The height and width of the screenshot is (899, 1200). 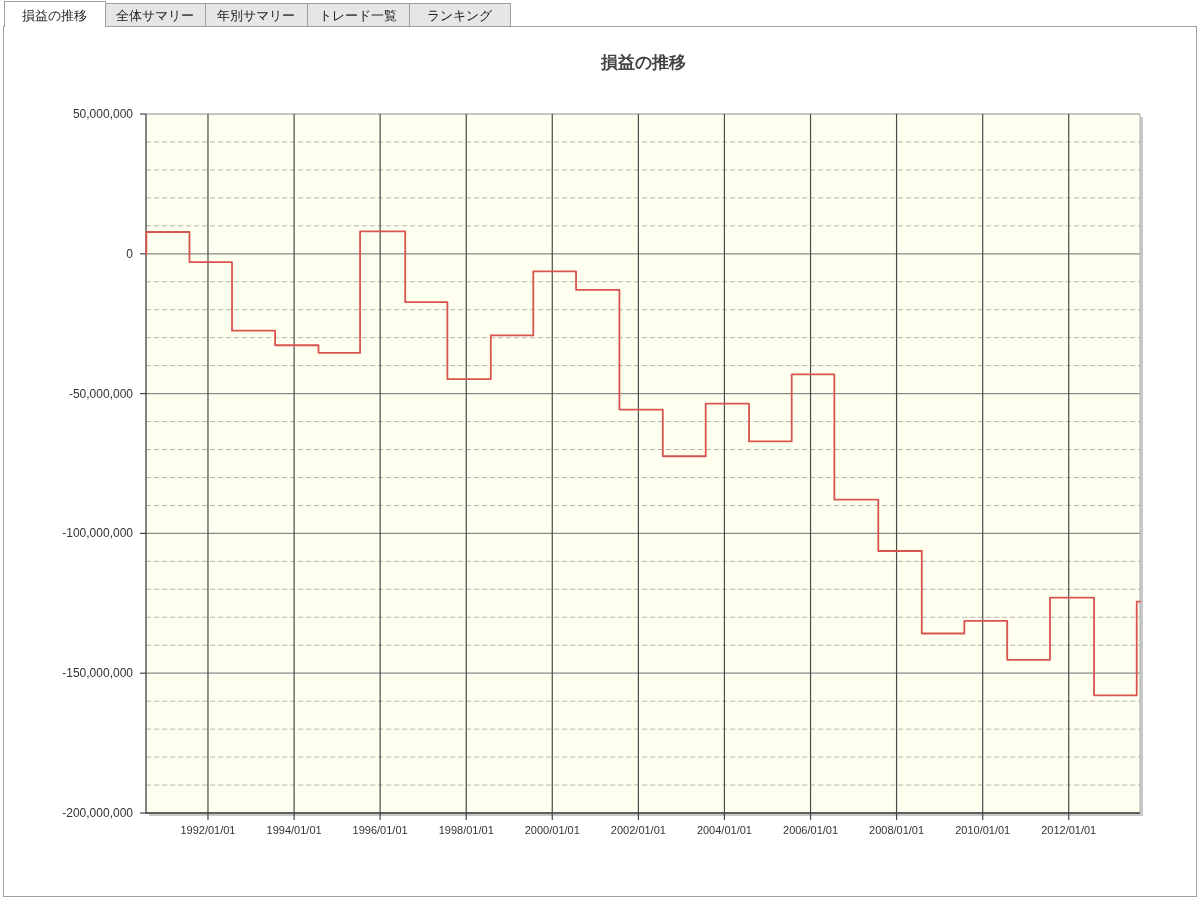 What do you see at coordinates (55, 14) in the screenshot?
I see `tab: 損益の推移` at bounding box center [55, 14].